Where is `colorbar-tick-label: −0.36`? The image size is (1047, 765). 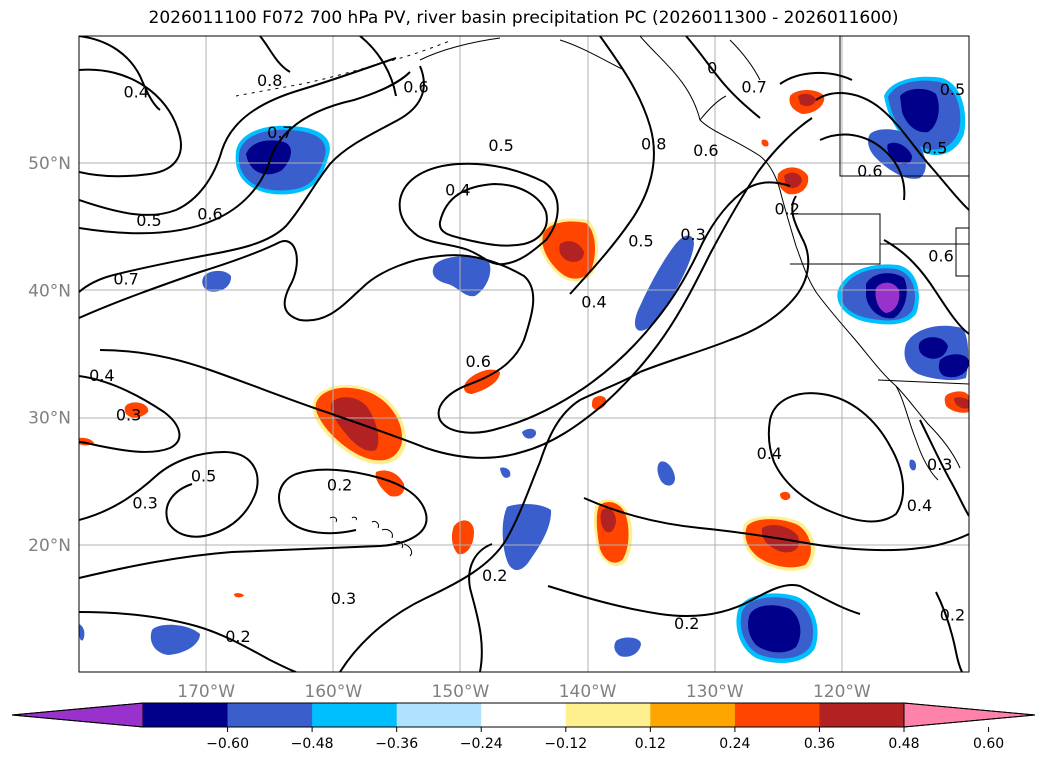 colorbar-tick-label: −0.36 is located at coordinates (396, 744).